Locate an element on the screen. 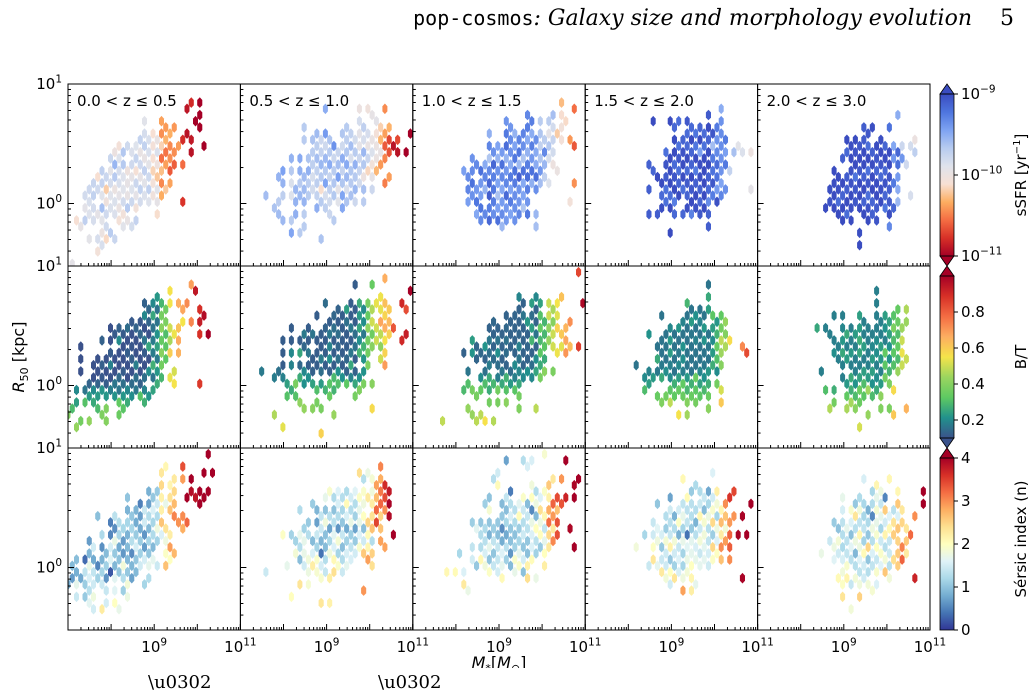 This screenshot has height=700, width=1034. hexbin-cells is located at coordinates (691, 350).